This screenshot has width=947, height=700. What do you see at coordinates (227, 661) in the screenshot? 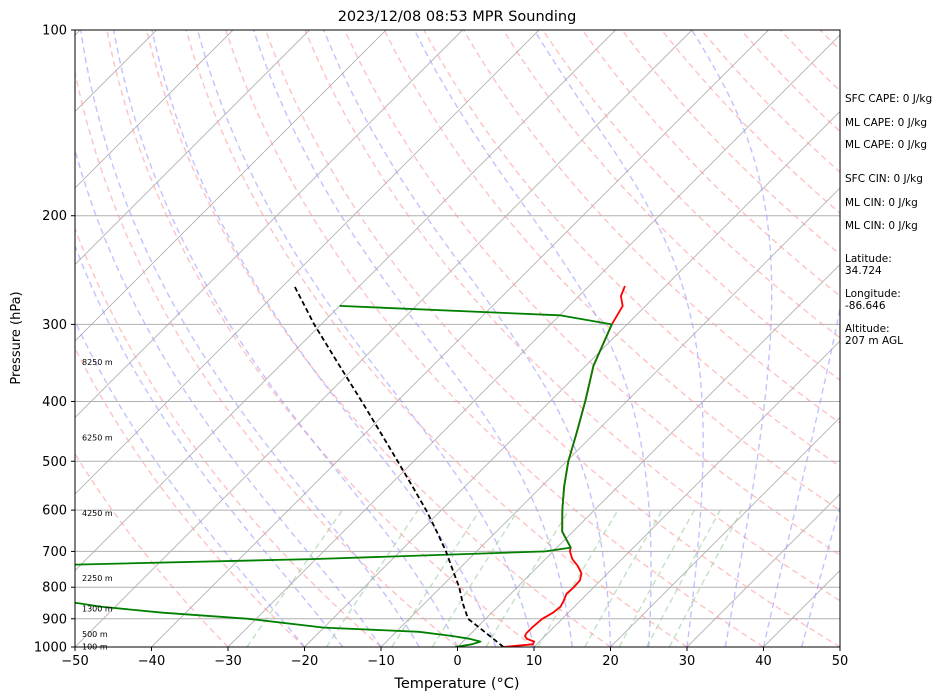
I see `x-tick-label: −30` at bounding box center [227, 661].